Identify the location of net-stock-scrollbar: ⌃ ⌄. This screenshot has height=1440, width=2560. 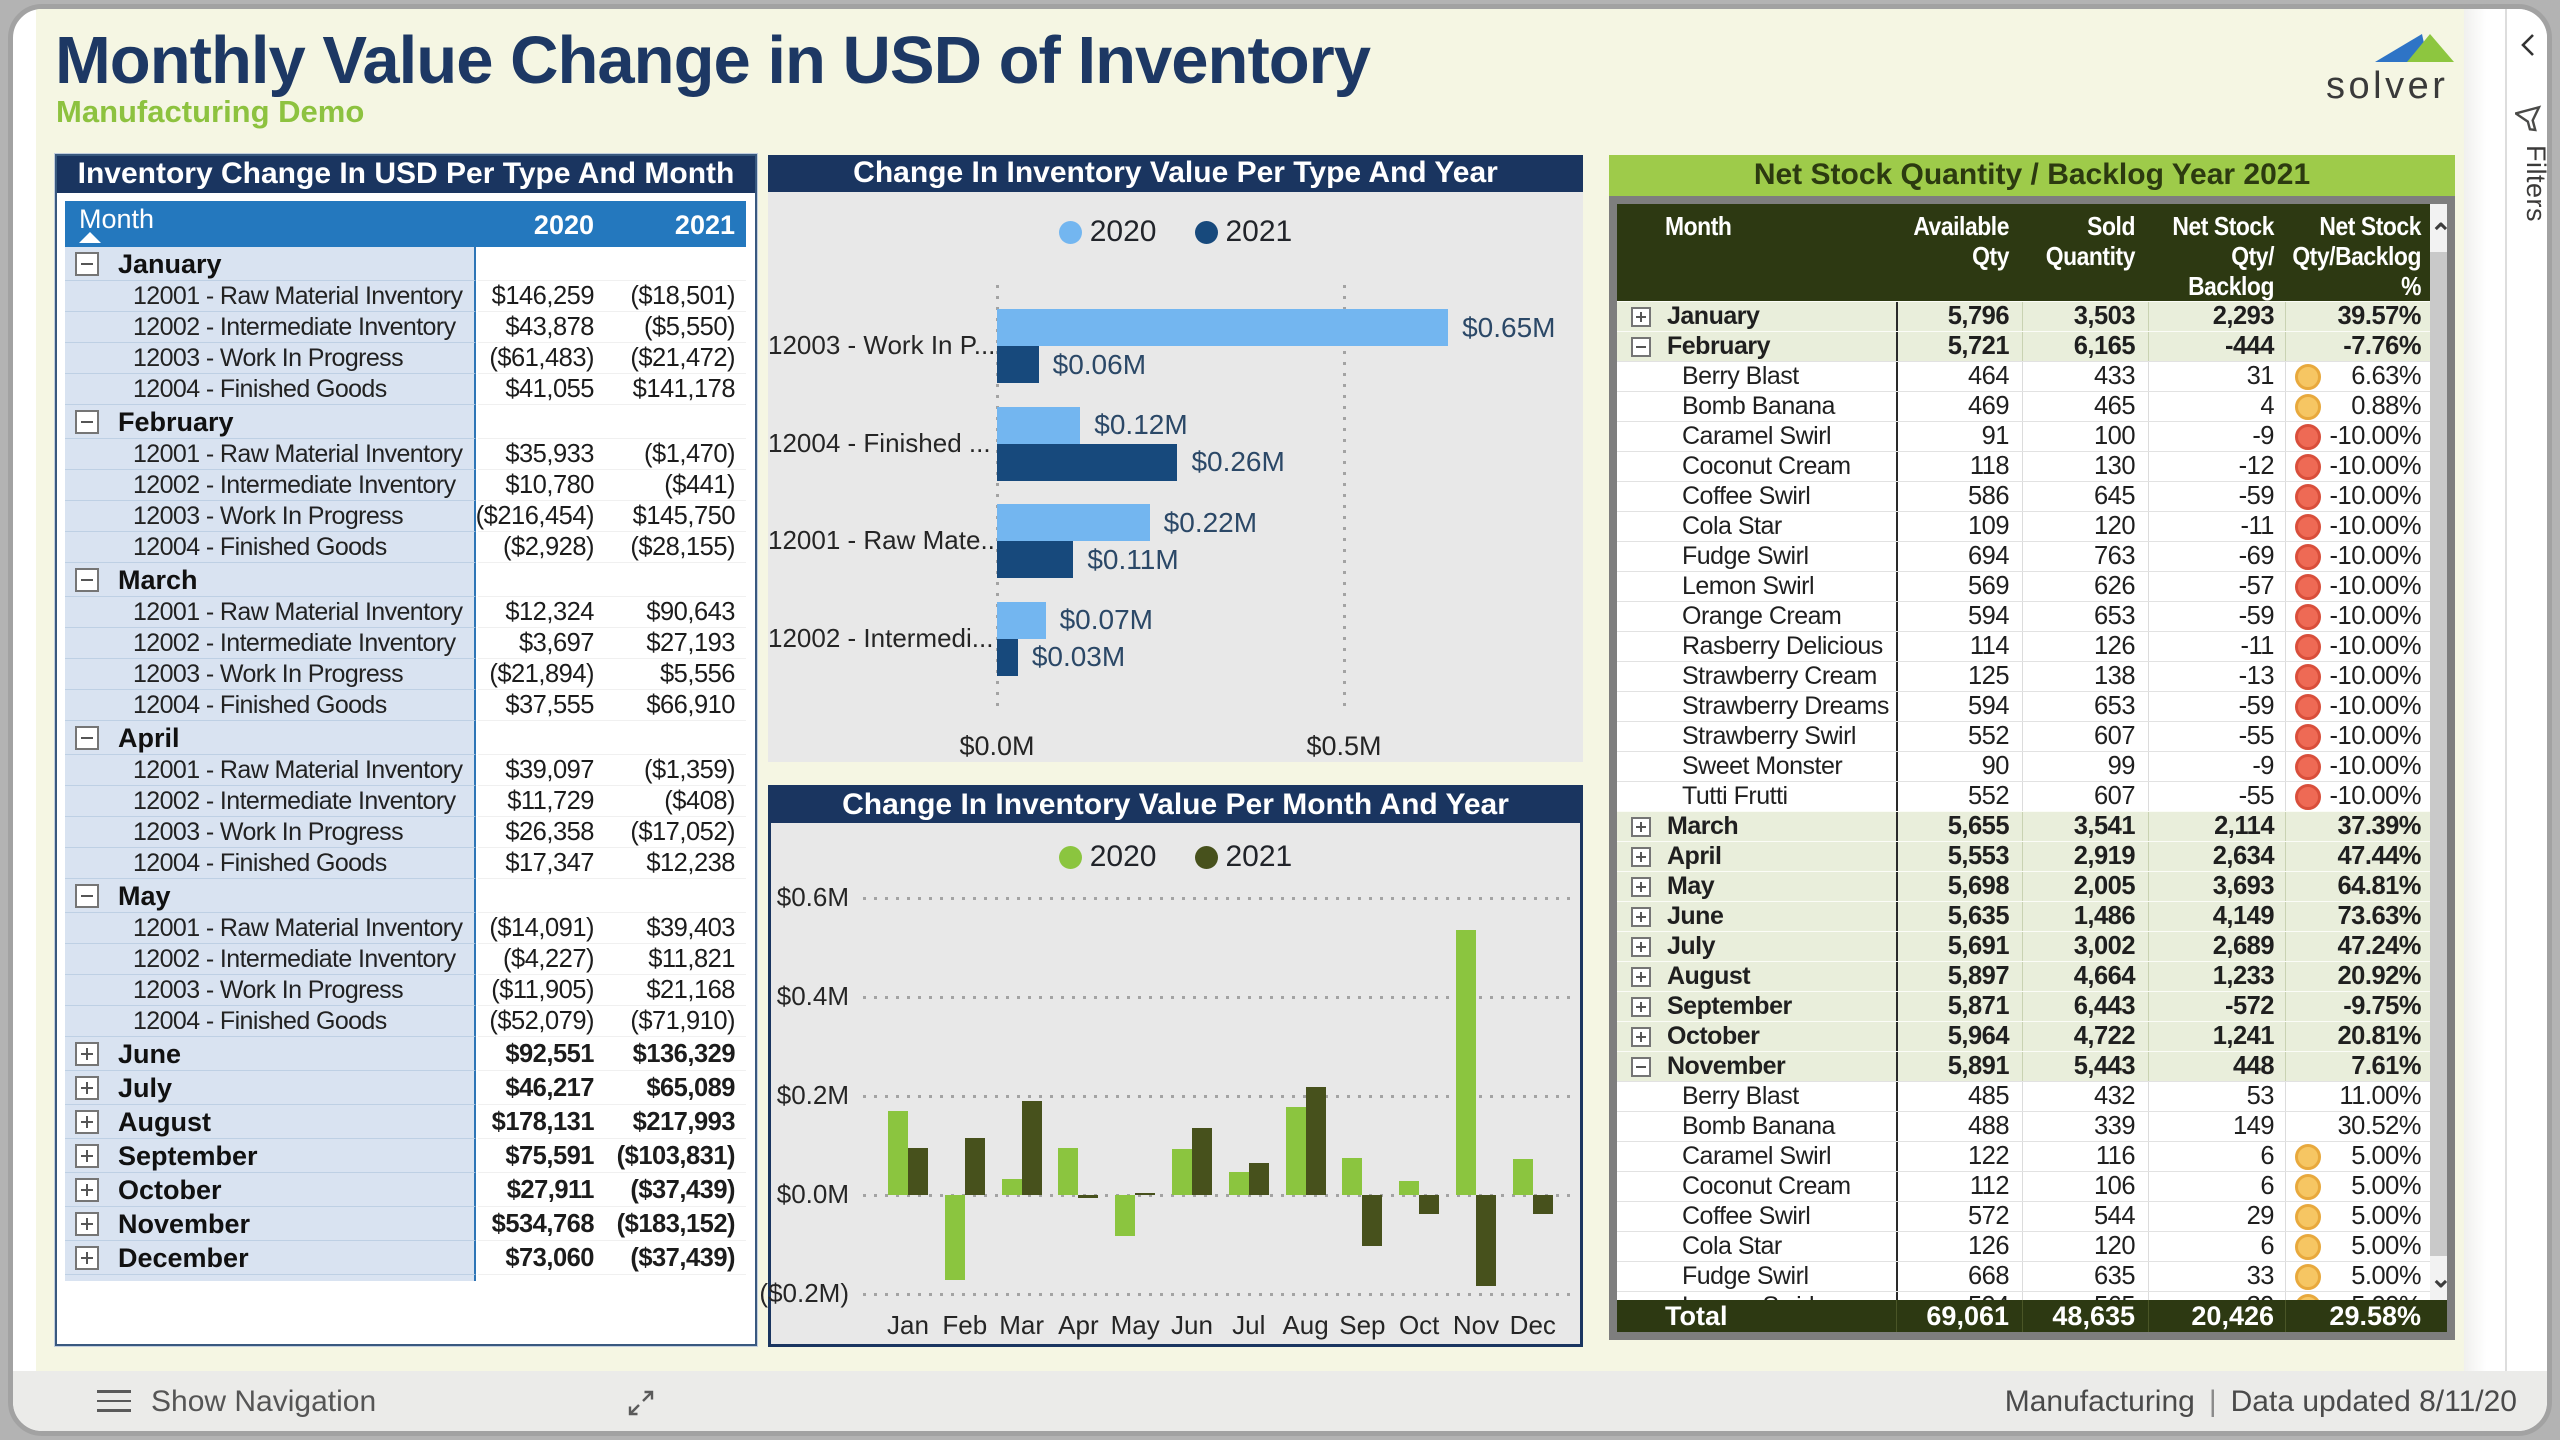
(2441, 752).